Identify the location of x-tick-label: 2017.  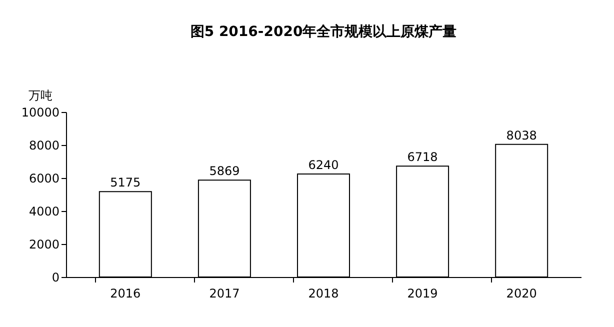
(224, 293).